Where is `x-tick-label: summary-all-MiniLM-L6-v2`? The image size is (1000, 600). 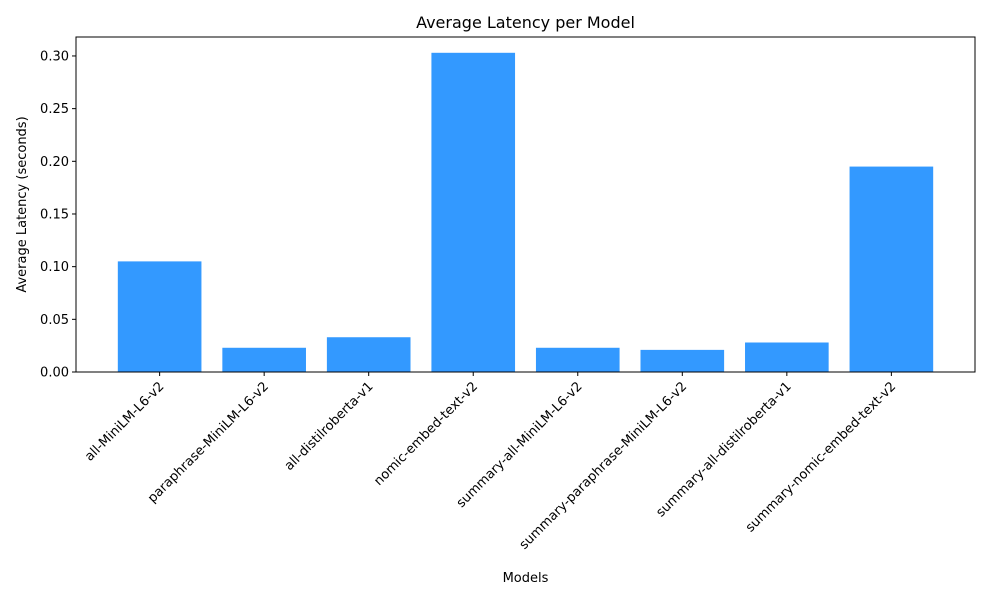
x-tick-label: summary-all-MiniLM-L6-v2 is located at coordinates (520, 445).